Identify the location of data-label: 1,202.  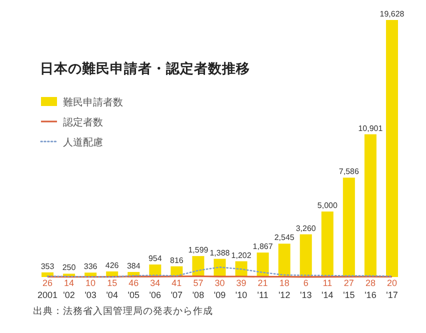
(241, 255).